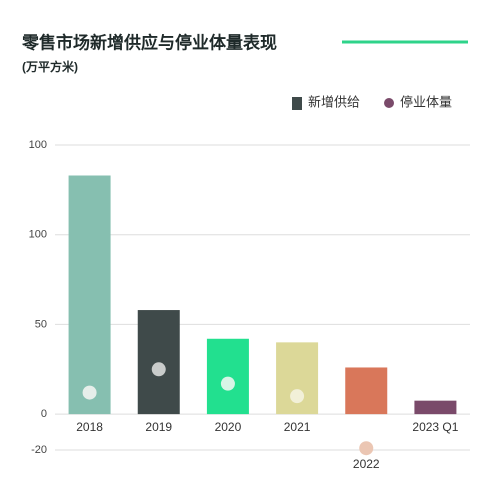 This screenshot has width=500, height=500. What do you see at coordinates (39, 450) in the screenshot?
I see `y-tick-label: -20` at bounding box center [39, 450].